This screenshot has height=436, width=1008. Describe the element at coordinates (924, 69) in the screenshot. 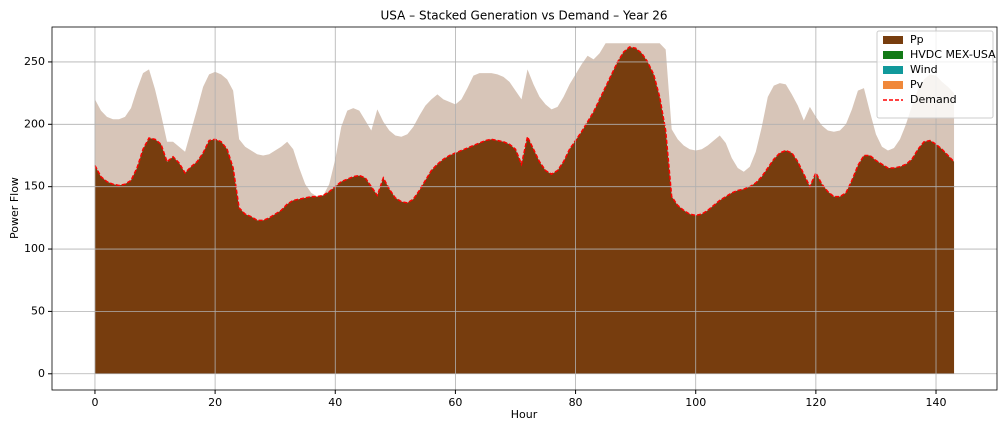

I see `legend-label: Wind` at that location.